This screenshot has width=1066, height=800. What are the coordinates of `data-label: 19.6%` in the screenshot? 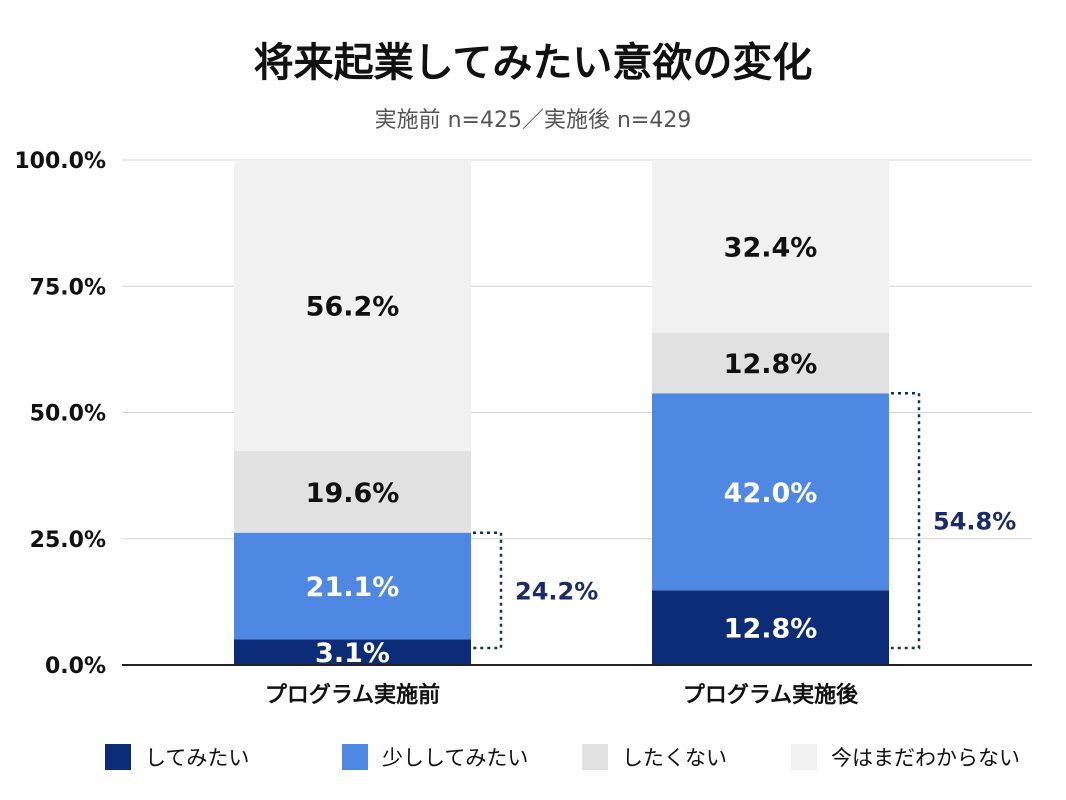 It's located at (353, 493).